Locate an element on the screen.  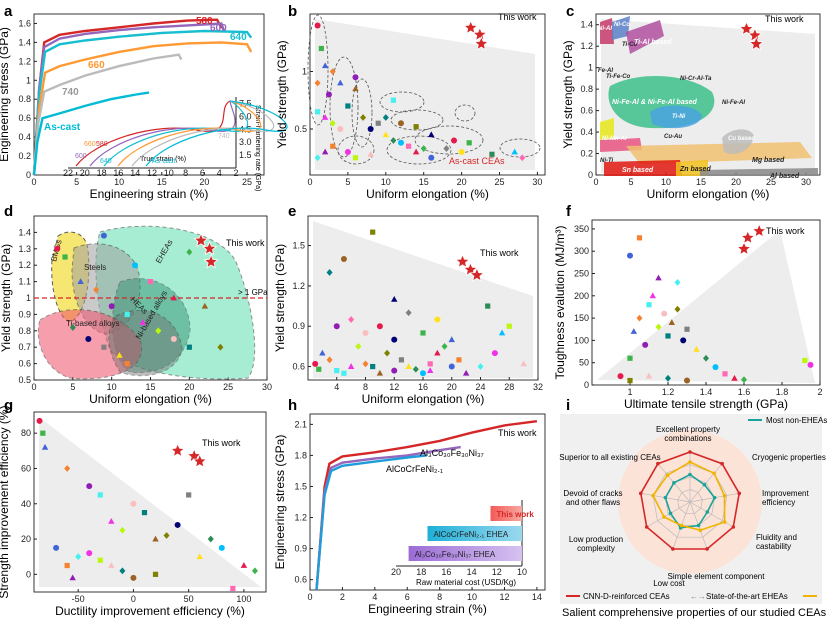
a-x-axis-title: Engineering strain (%) is located at coordinates (149, 194).